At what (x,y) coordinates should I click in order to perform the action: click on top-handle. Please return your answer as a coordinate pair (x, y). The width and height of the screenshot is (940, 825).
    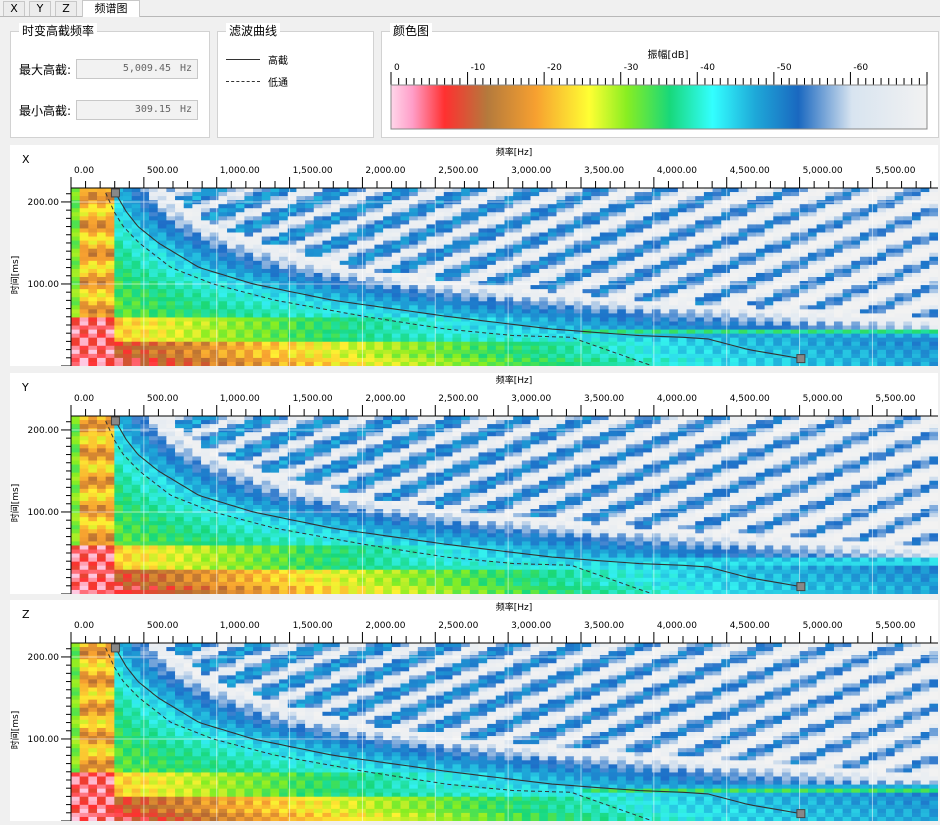
    Looking at the image, I should click on (115, 193).